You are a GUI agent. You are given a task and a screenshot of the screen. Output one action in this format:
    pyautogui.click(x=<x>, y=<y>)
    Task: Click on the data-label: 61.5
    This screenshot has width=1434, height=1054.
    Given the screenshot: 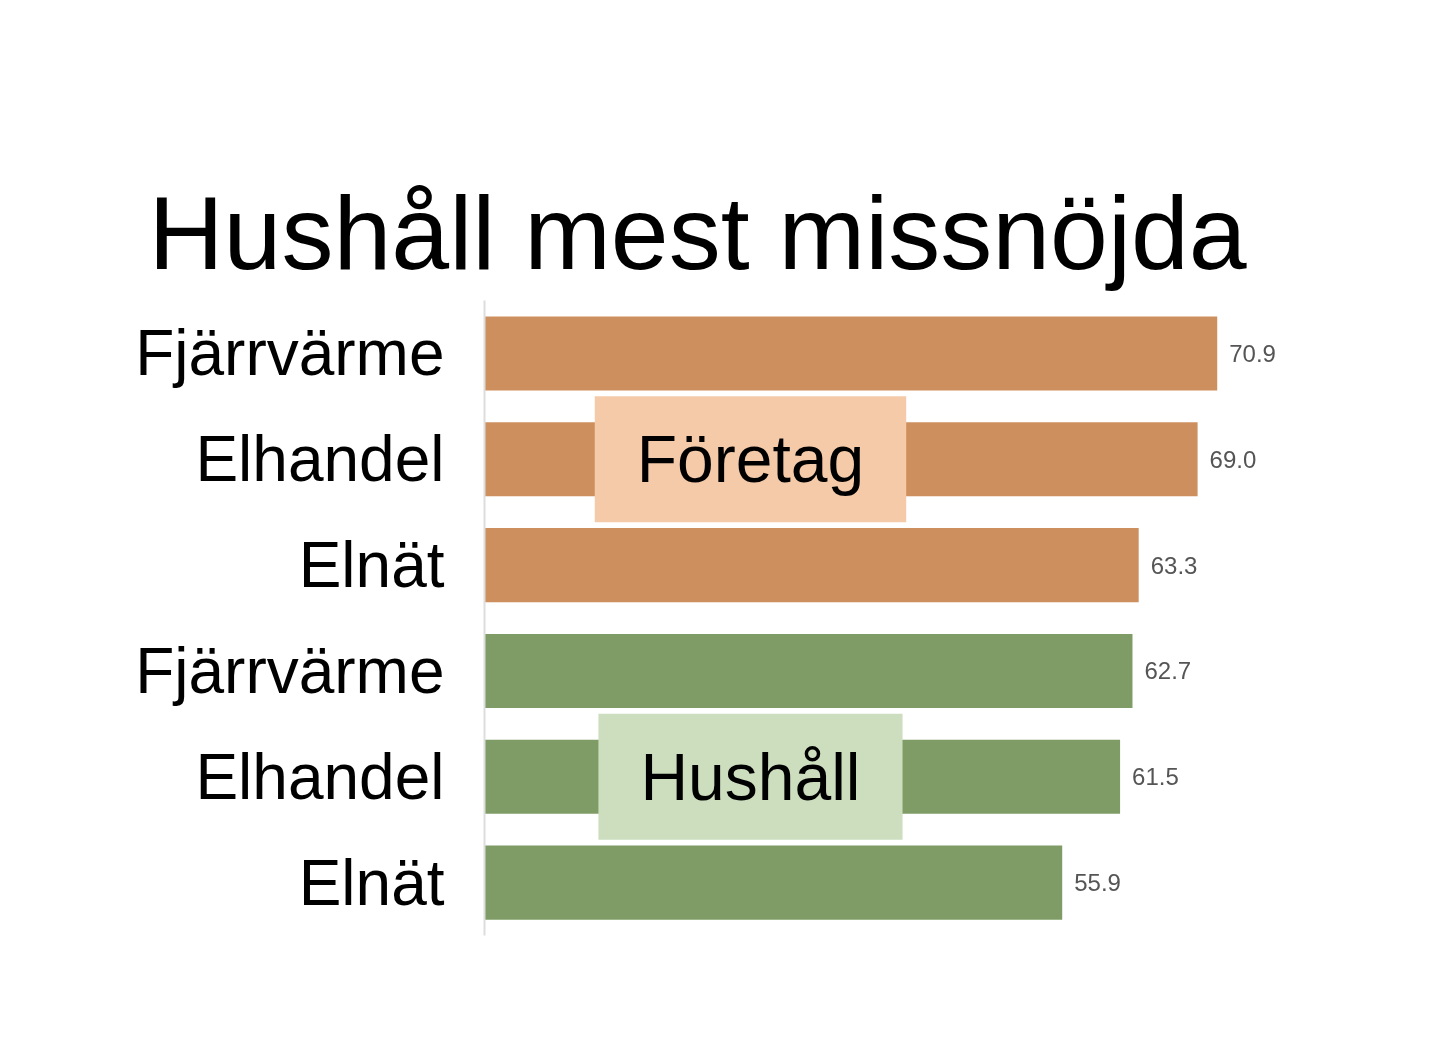 What is the action you would take?
    pyautogui.click(x=1155, y=777)
    